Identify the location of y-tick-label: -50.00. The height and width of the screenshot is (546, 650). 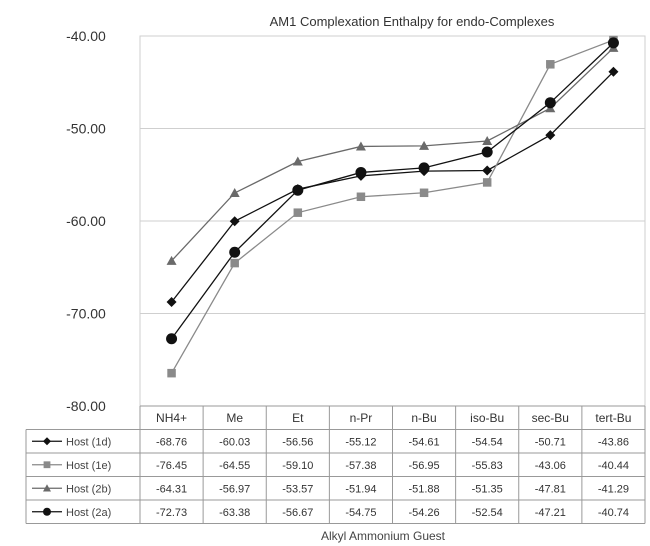
(86, 129).